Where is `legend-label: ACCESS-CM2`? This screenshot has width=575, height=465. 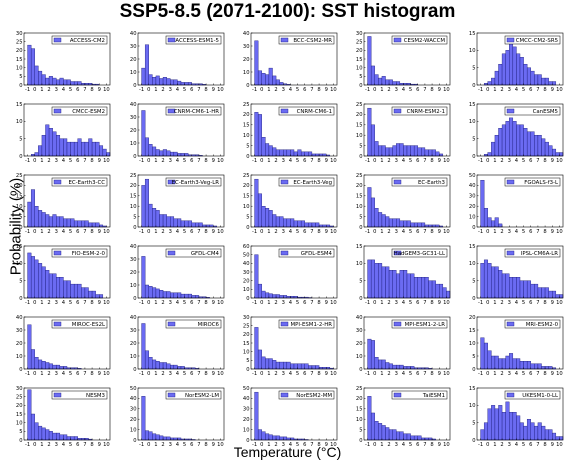 legend-label: ACCESS-CM2 is located at coordinates (87, 41).